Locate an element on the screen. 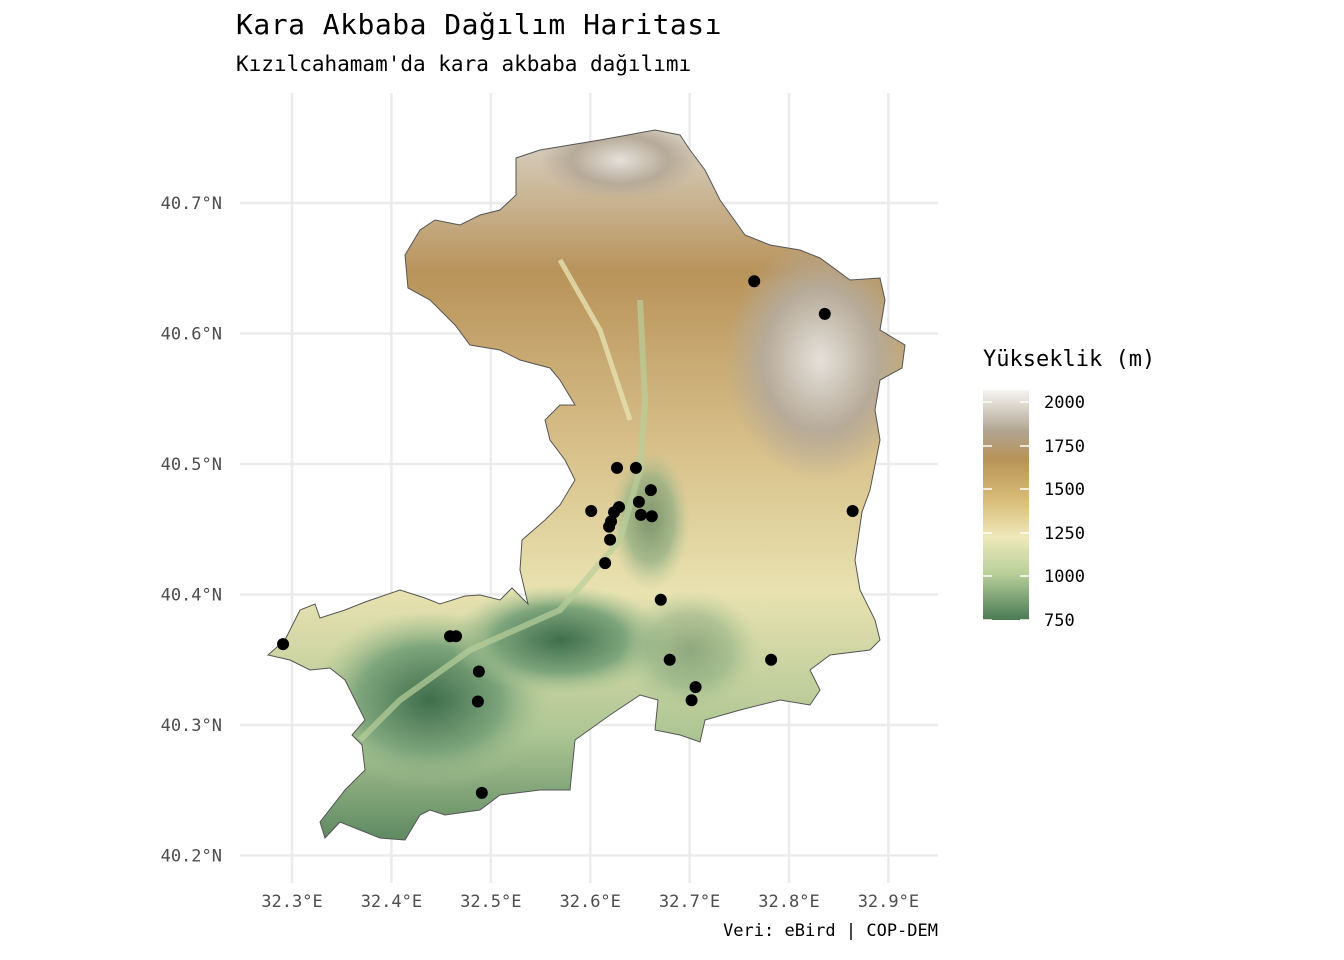  x-tick-label: 32.8°E is located at coordinates (788, 902).